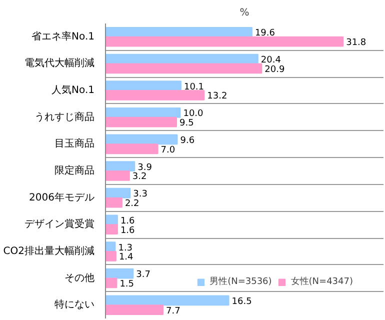 Image resolution: width=385 pixels, height=320 pixels. I want to click on data-label: 10.1, so click(194, 87).